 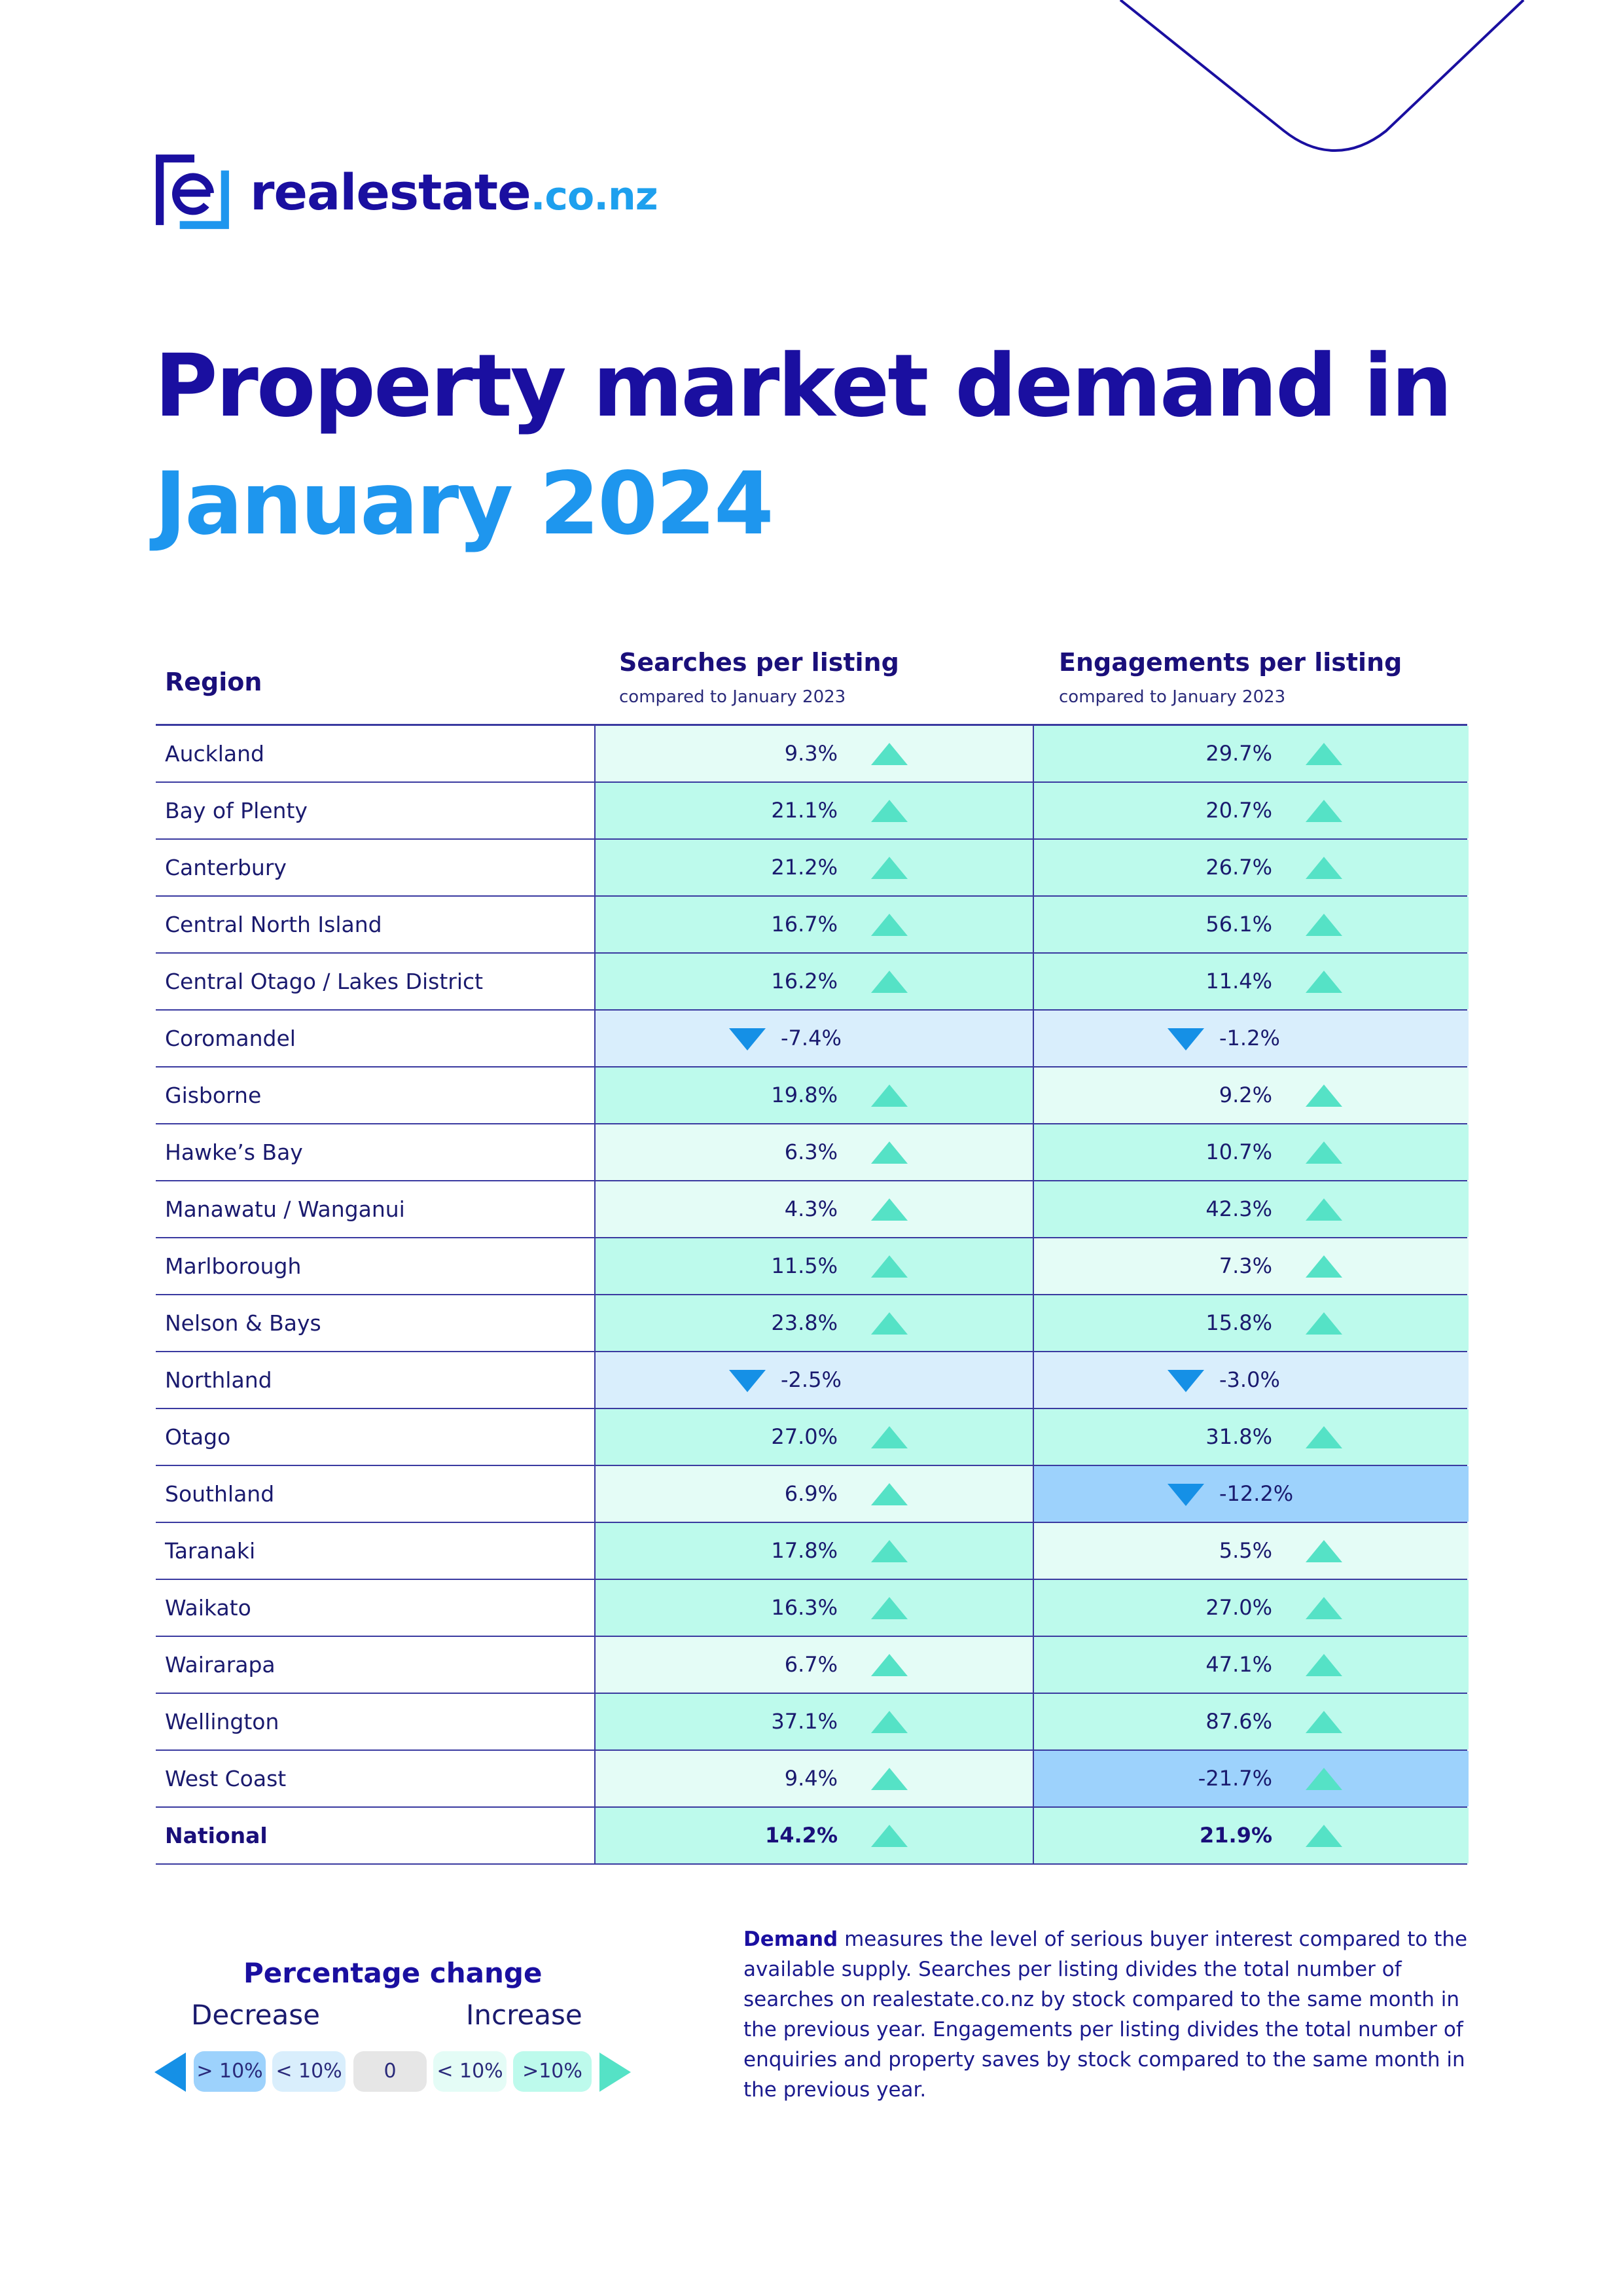 I want to click on searches-cell: 9.3%, so click(x=814, y=753).